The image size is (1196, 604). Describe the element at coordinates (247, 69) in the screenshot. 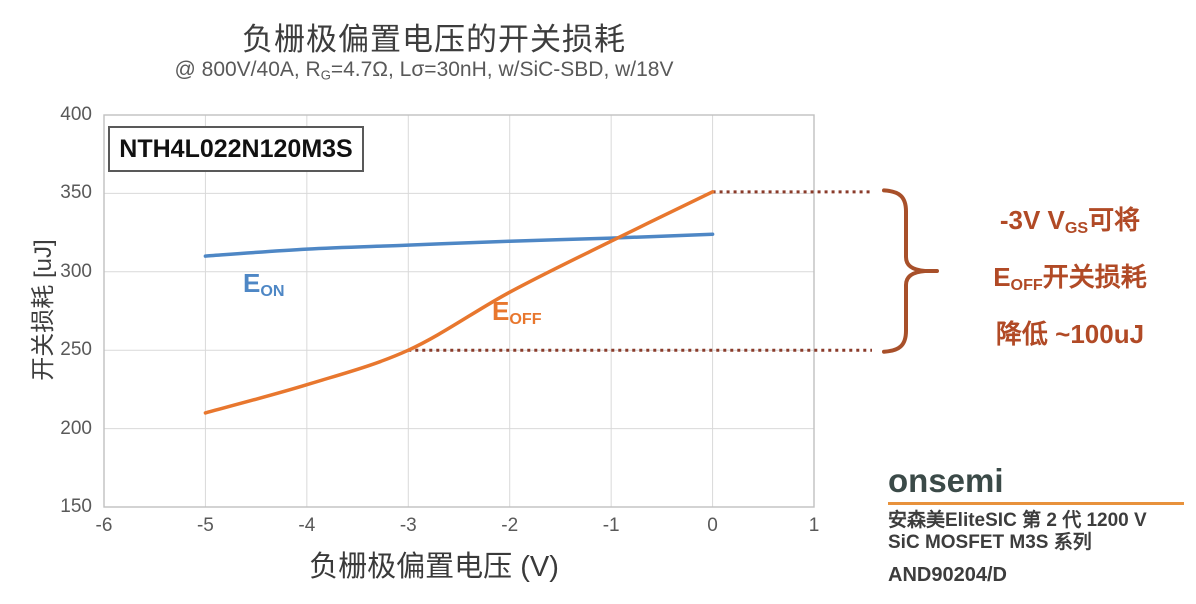

I see `text-run: @ 800V/40A, R` at that location.